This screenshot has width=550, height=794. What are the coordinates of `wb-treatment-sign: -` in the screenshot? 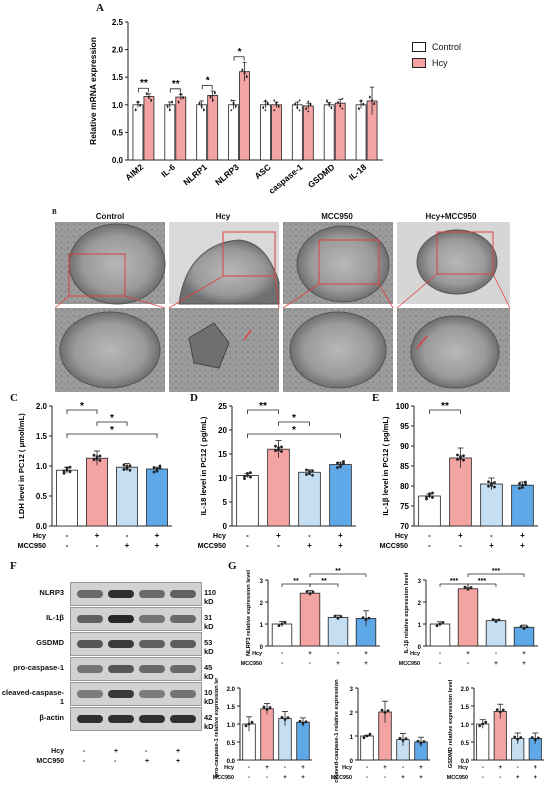 It's located at (84, 761).